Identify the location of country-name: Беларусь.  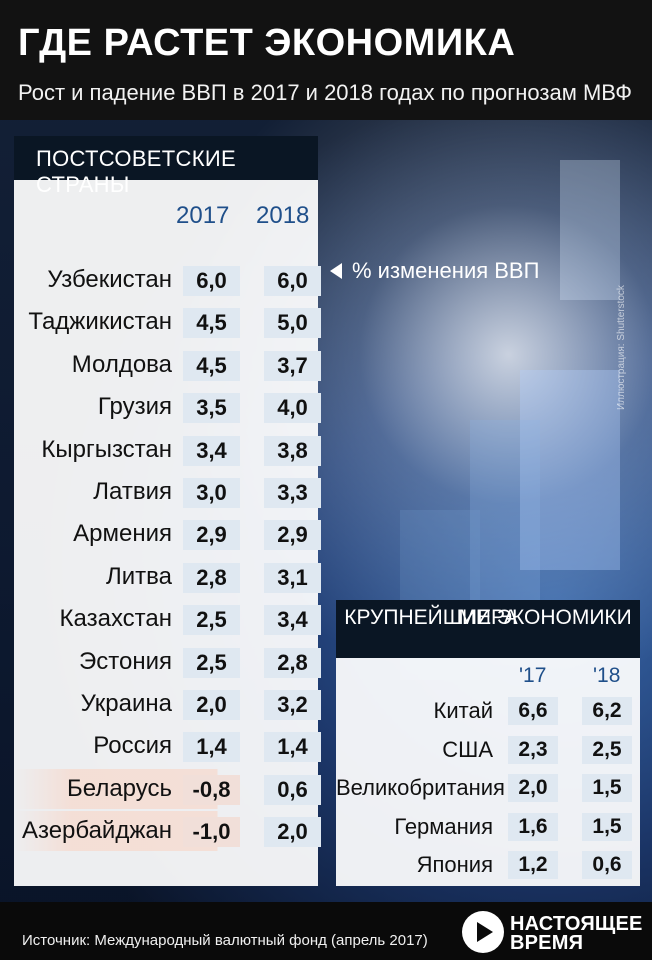
(119, 788).